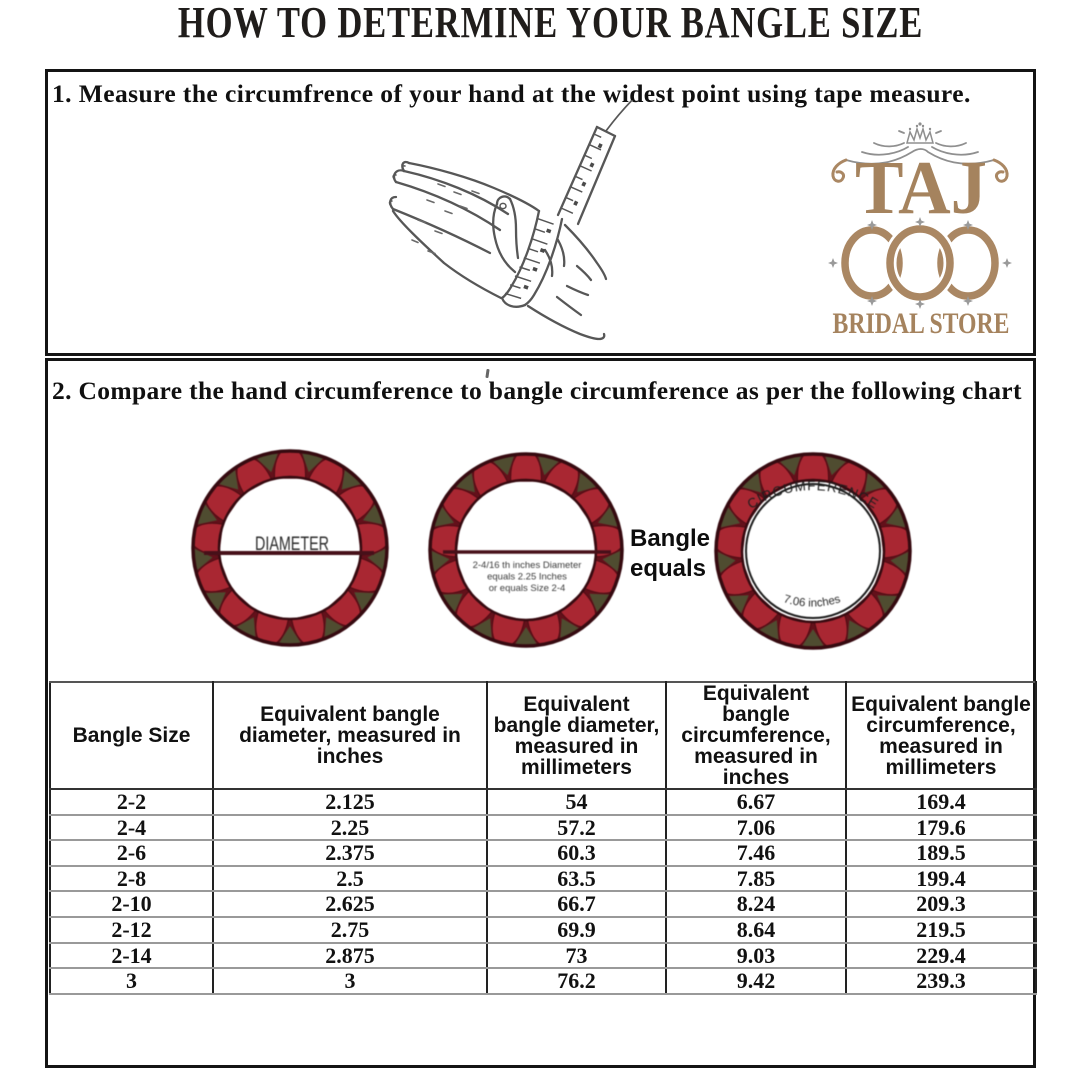 This screenshot has width=1080, height=1080. Describe the element at coordinates (527, 577) in the screenshot. I see `svg-text: equals 2.25 Inches` at that location.